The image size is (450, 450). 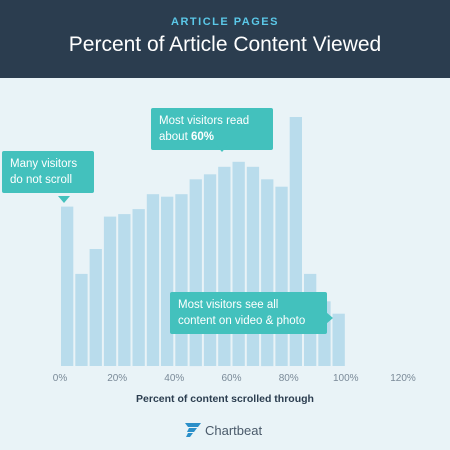 What do you see at coordinates (228, 305) in the screenshot?
I see `callout-video-photo-line1: Most visitors see all` at bounding box center [228, 305].